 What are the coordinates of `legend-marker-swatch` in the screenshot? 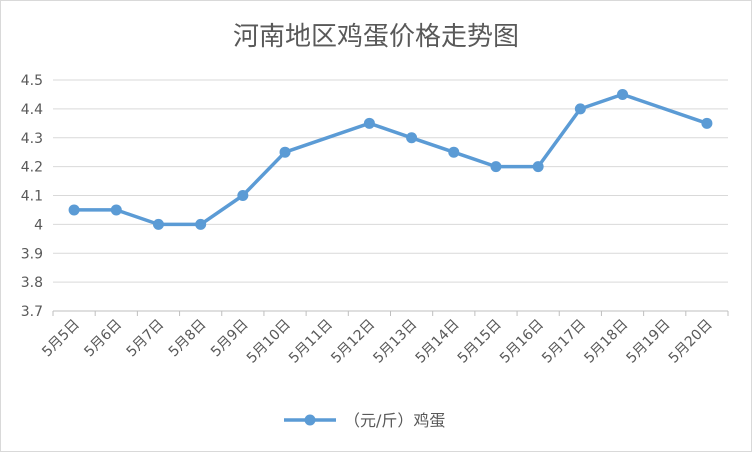 It's located at (310, 420).